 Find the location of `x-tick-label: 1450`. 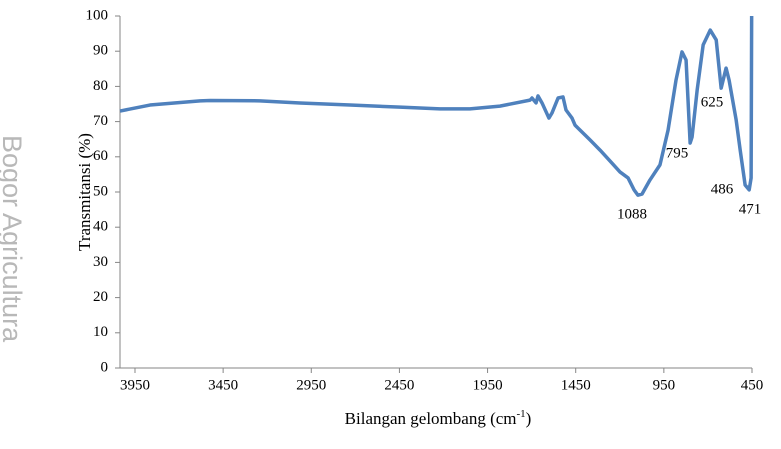

x-tick-label: 1450 is located at coordinates (576, 385).